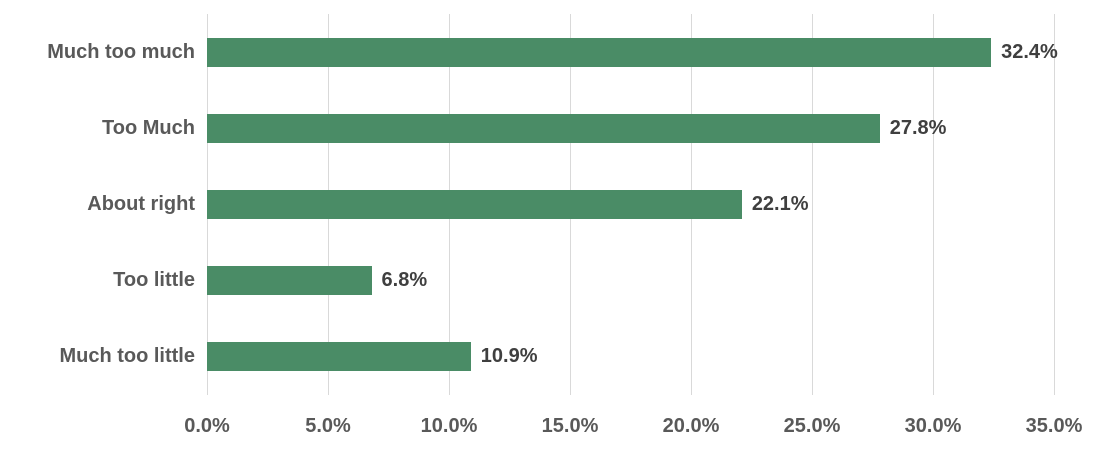  What do you see at coordinates (1054, 426) in the screenshot?
I see `x-axis-tick-label: 35.0%` at bounding box center [1054, 426].